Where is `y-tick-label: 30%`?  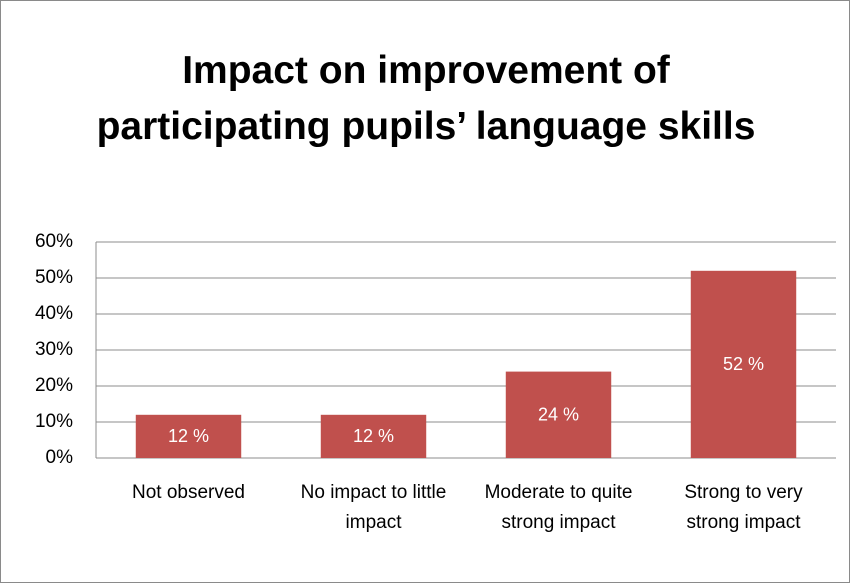 y-tick-label: 30% is located at coordinates (54, 349).